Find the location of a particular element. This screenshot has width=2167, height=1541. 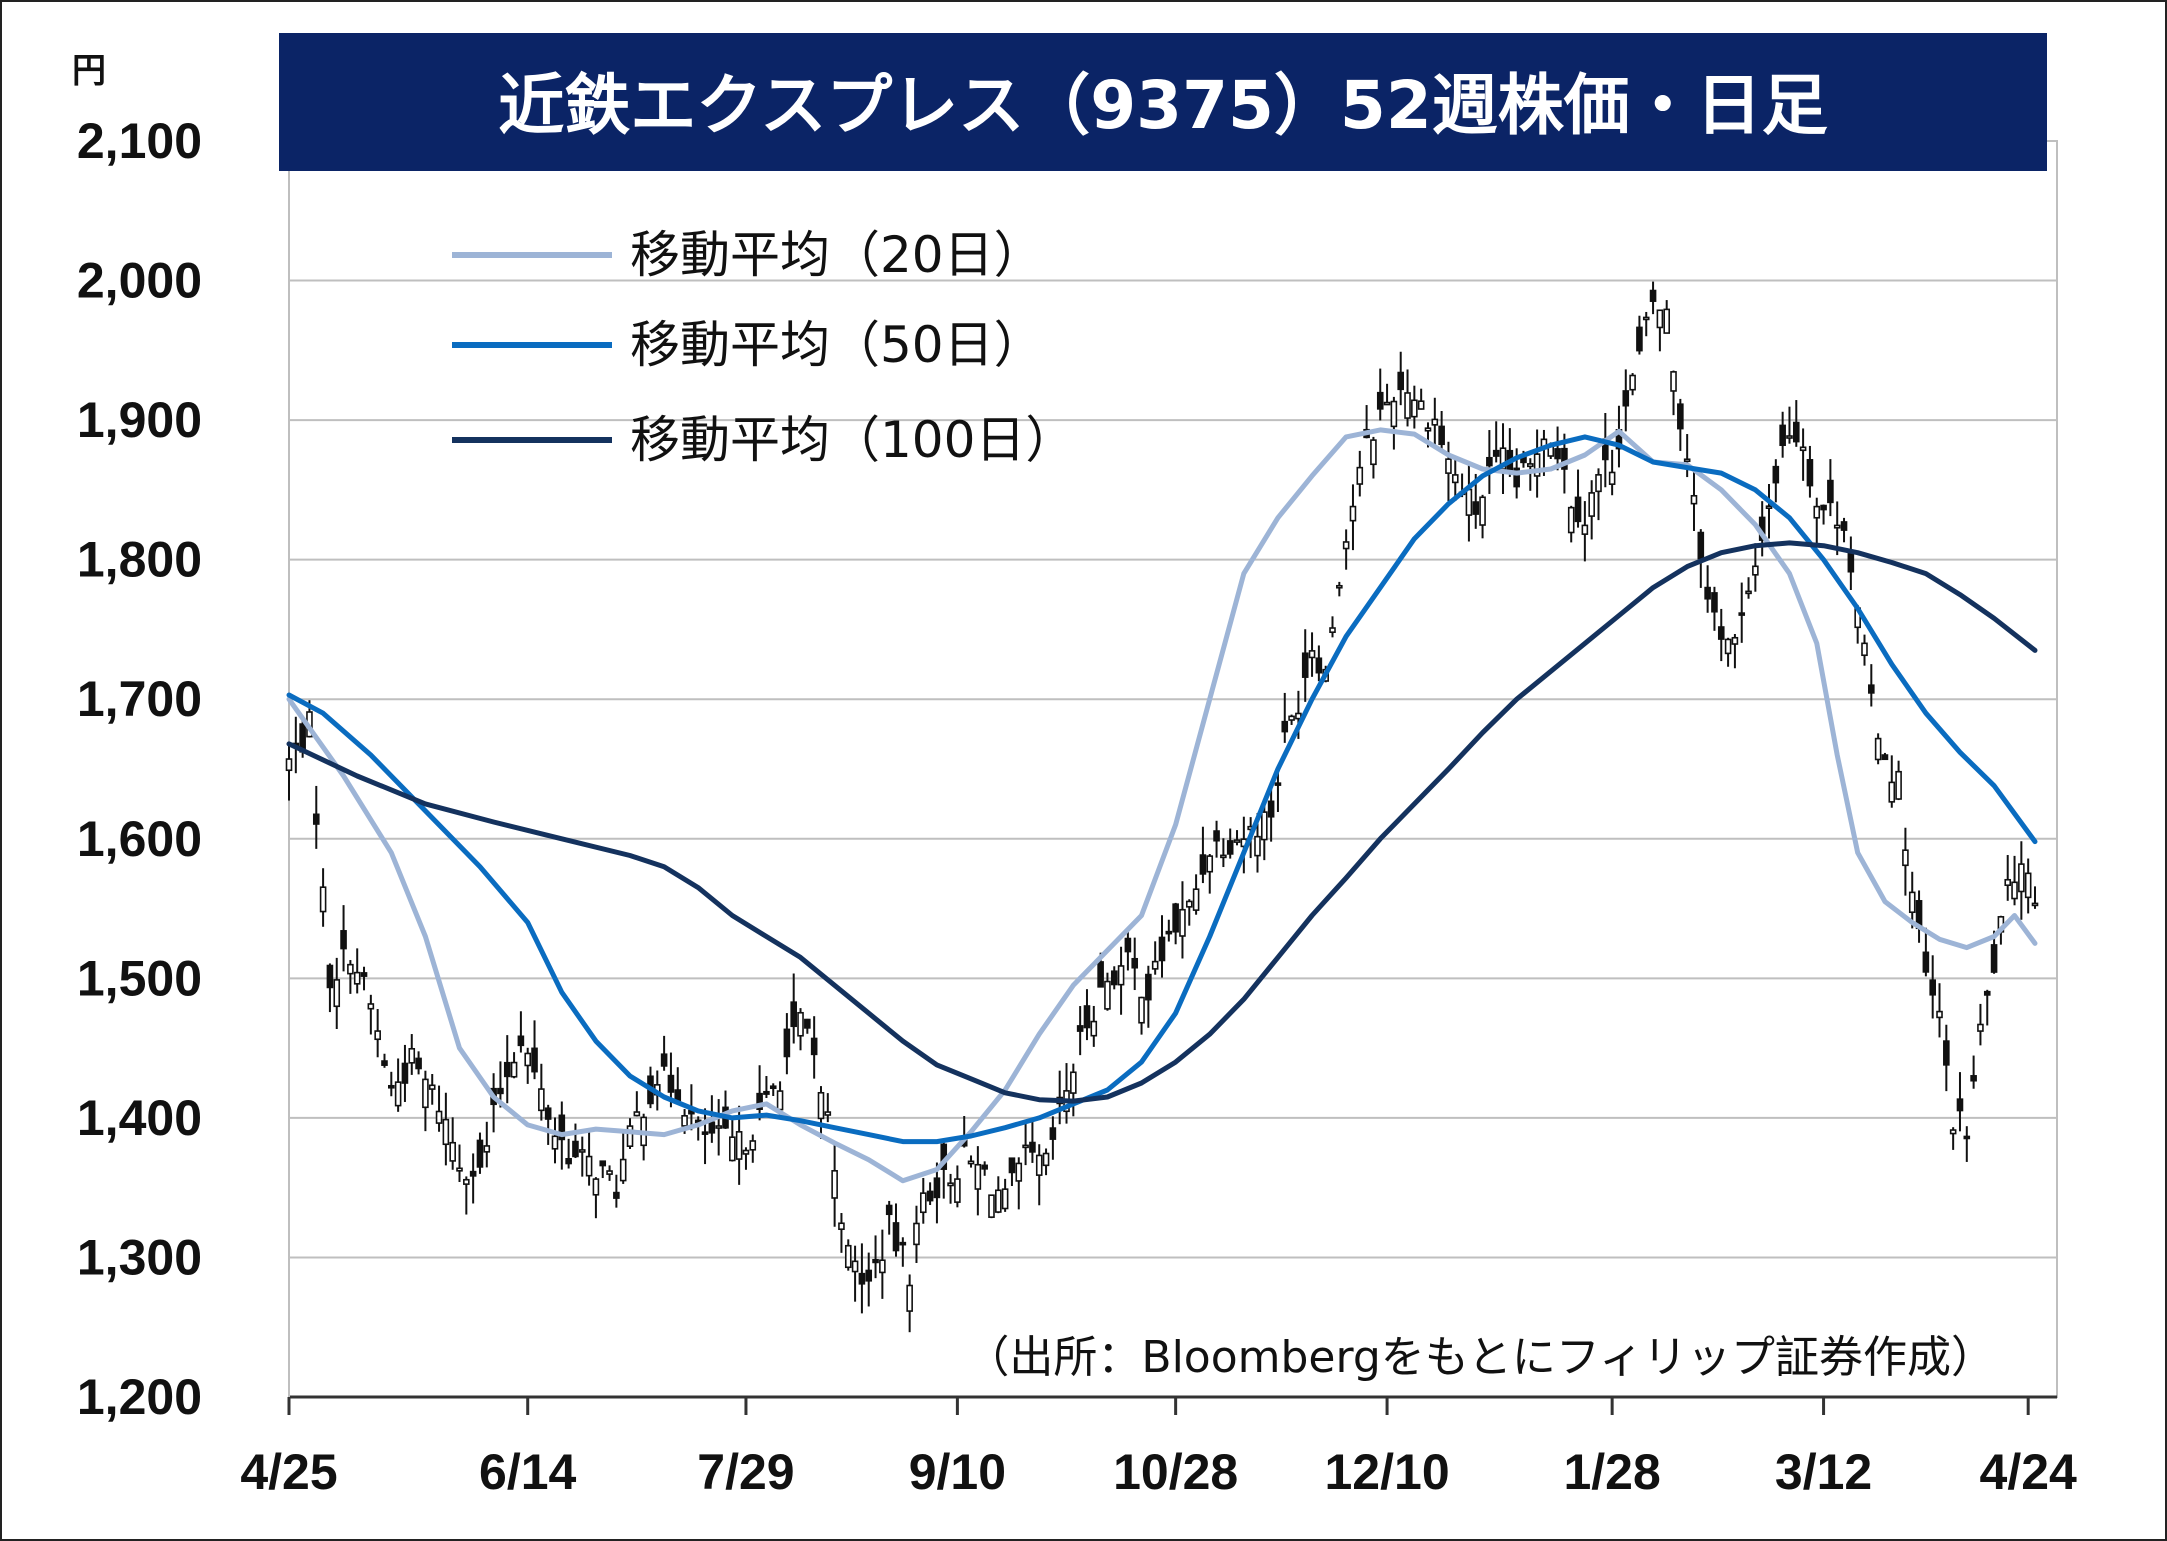

y-tick-label: 1,900 is located at coordinates (139, 420).